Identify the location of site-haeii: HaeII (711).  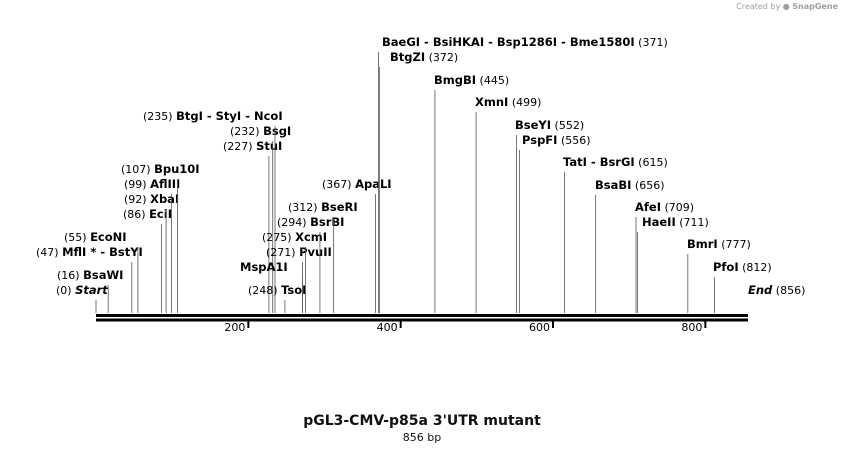
(673, 264).